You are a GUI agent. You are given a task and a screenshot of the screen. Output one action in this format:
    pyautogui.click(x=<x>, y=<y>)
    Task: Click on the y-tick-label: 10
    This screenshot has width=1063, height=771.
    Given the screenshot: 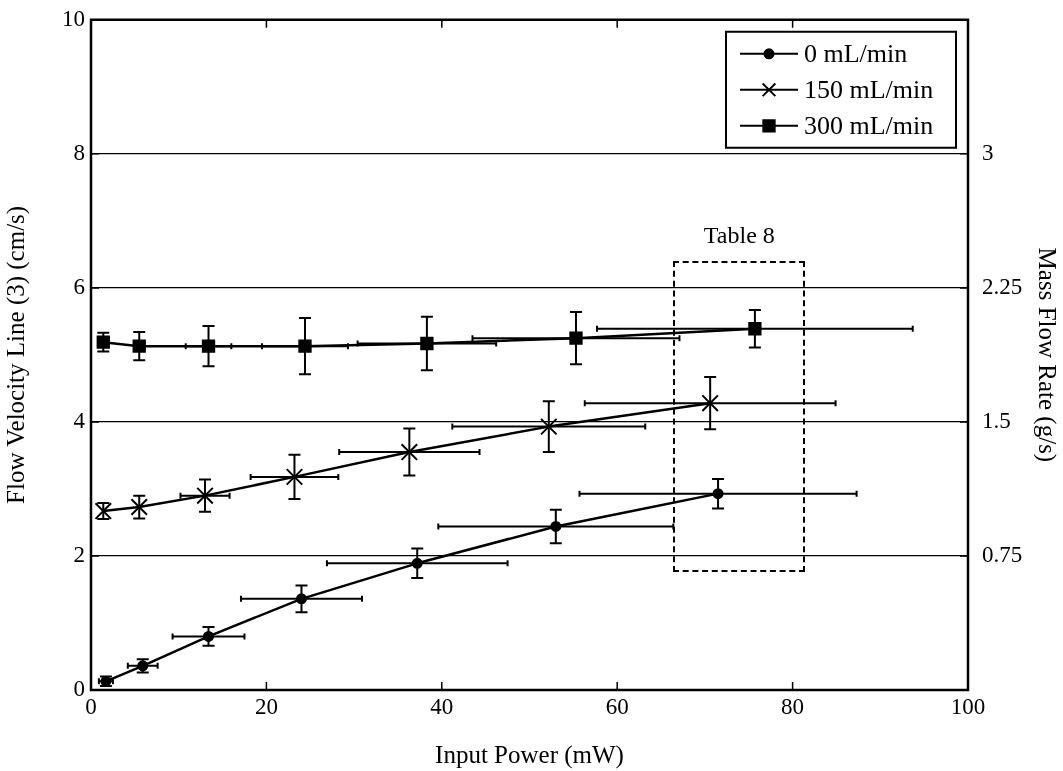 What is the action you would take?
    pyautogui.click(x=73, y=18)
    